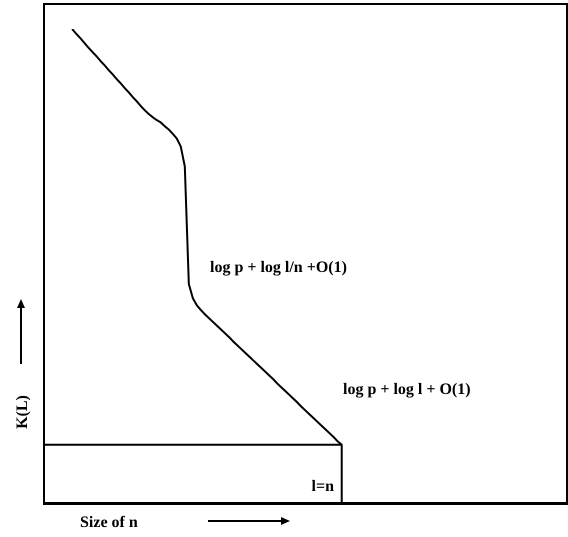 The width and height of the screenshot is (568, 537). What do you see at coordinates (323, 486) in the screenshot?
I see `annotation: l=n` at bounding box center [323, 486].